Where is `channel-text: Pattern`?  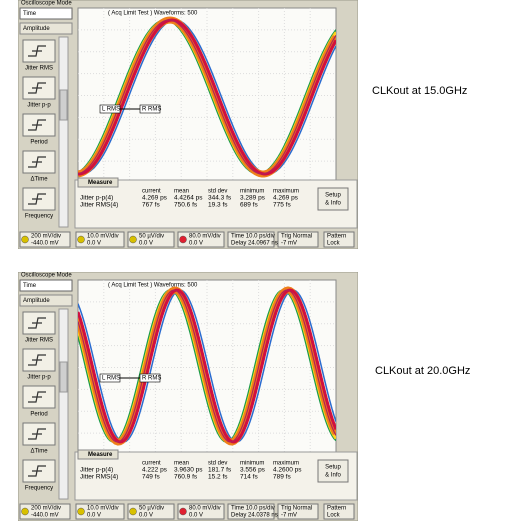 channel-text: Pattern is located at coordinates (336, 237).